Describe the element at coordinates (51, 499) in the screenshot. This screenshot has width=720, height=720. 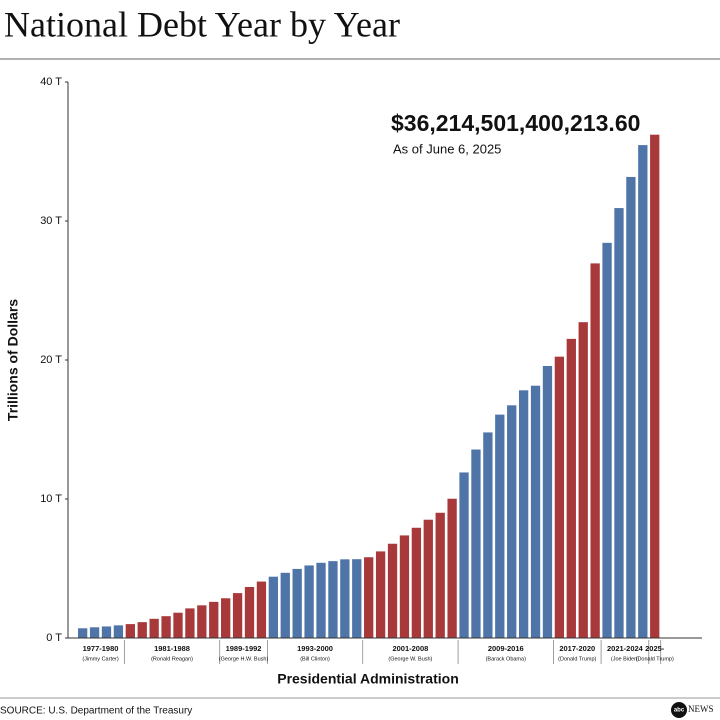
I see `y-tick-label: 10 T` at that location.